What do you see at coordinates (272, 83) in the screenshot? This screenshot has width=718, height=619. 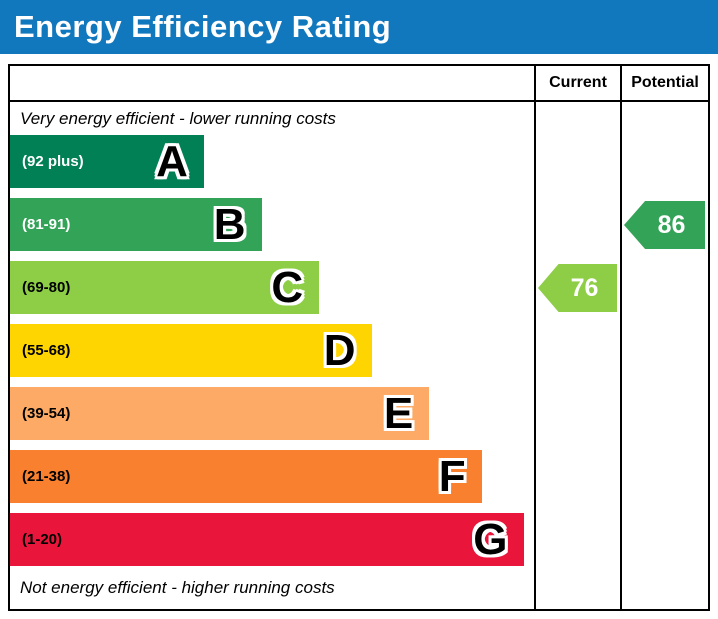 I see `header-spacer` at bounding box center [272, 83].